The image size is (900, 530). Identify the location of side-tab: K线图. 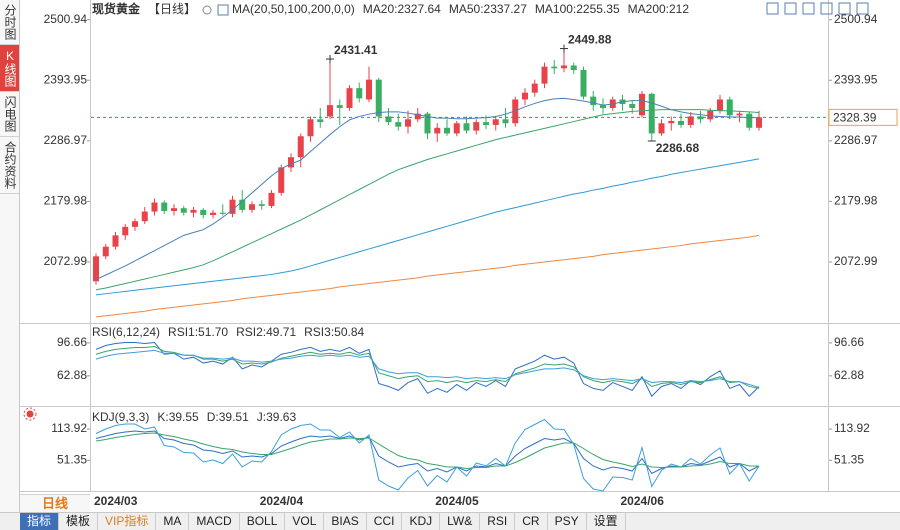
(9, 68).